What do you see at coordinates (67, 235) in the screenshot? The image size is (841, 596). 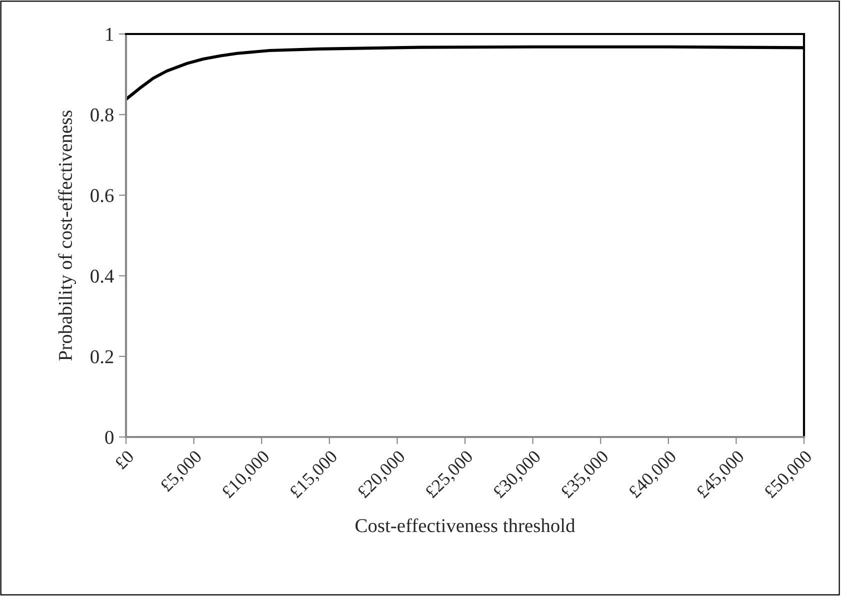 I see `y-axis-title: Probability of cost-effectiveness` at bounding box center [67, 235].